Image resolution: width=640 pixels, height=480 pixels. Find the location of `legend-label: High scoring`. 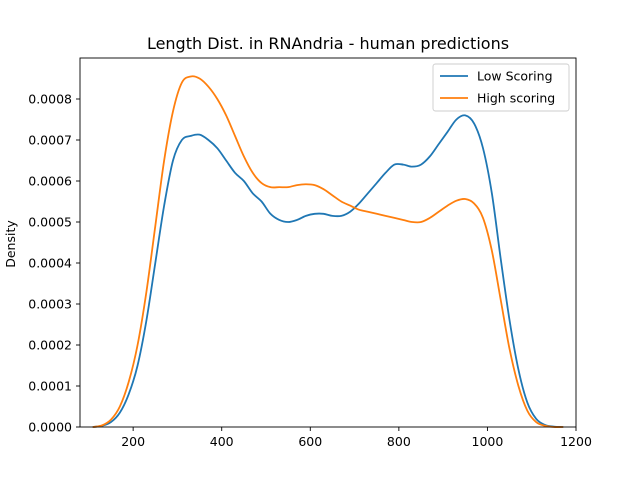

legend-label: High scoring is located at coordinates (516, 98).